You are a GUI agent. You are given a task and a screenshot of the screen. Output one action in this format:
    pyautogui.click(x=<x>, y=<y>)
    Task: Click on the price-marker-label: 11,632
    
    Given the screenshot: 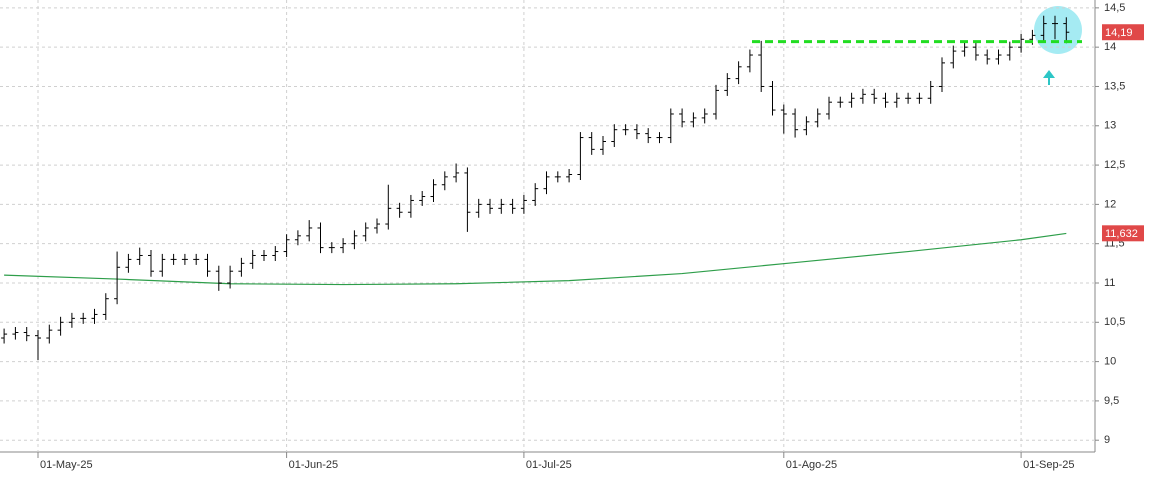 What is the action you would take?
    pyautogui.click(x=1121, y=234)
    